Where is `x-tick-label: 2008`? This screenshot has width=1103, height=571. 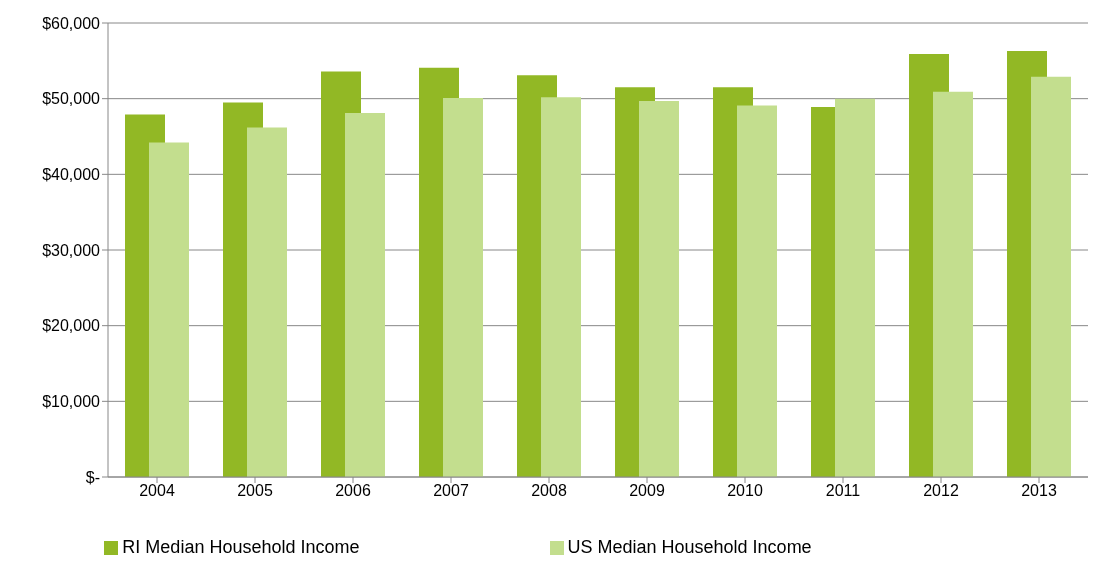 x-tick-label: 2008 is located at coordinates (549, 491).